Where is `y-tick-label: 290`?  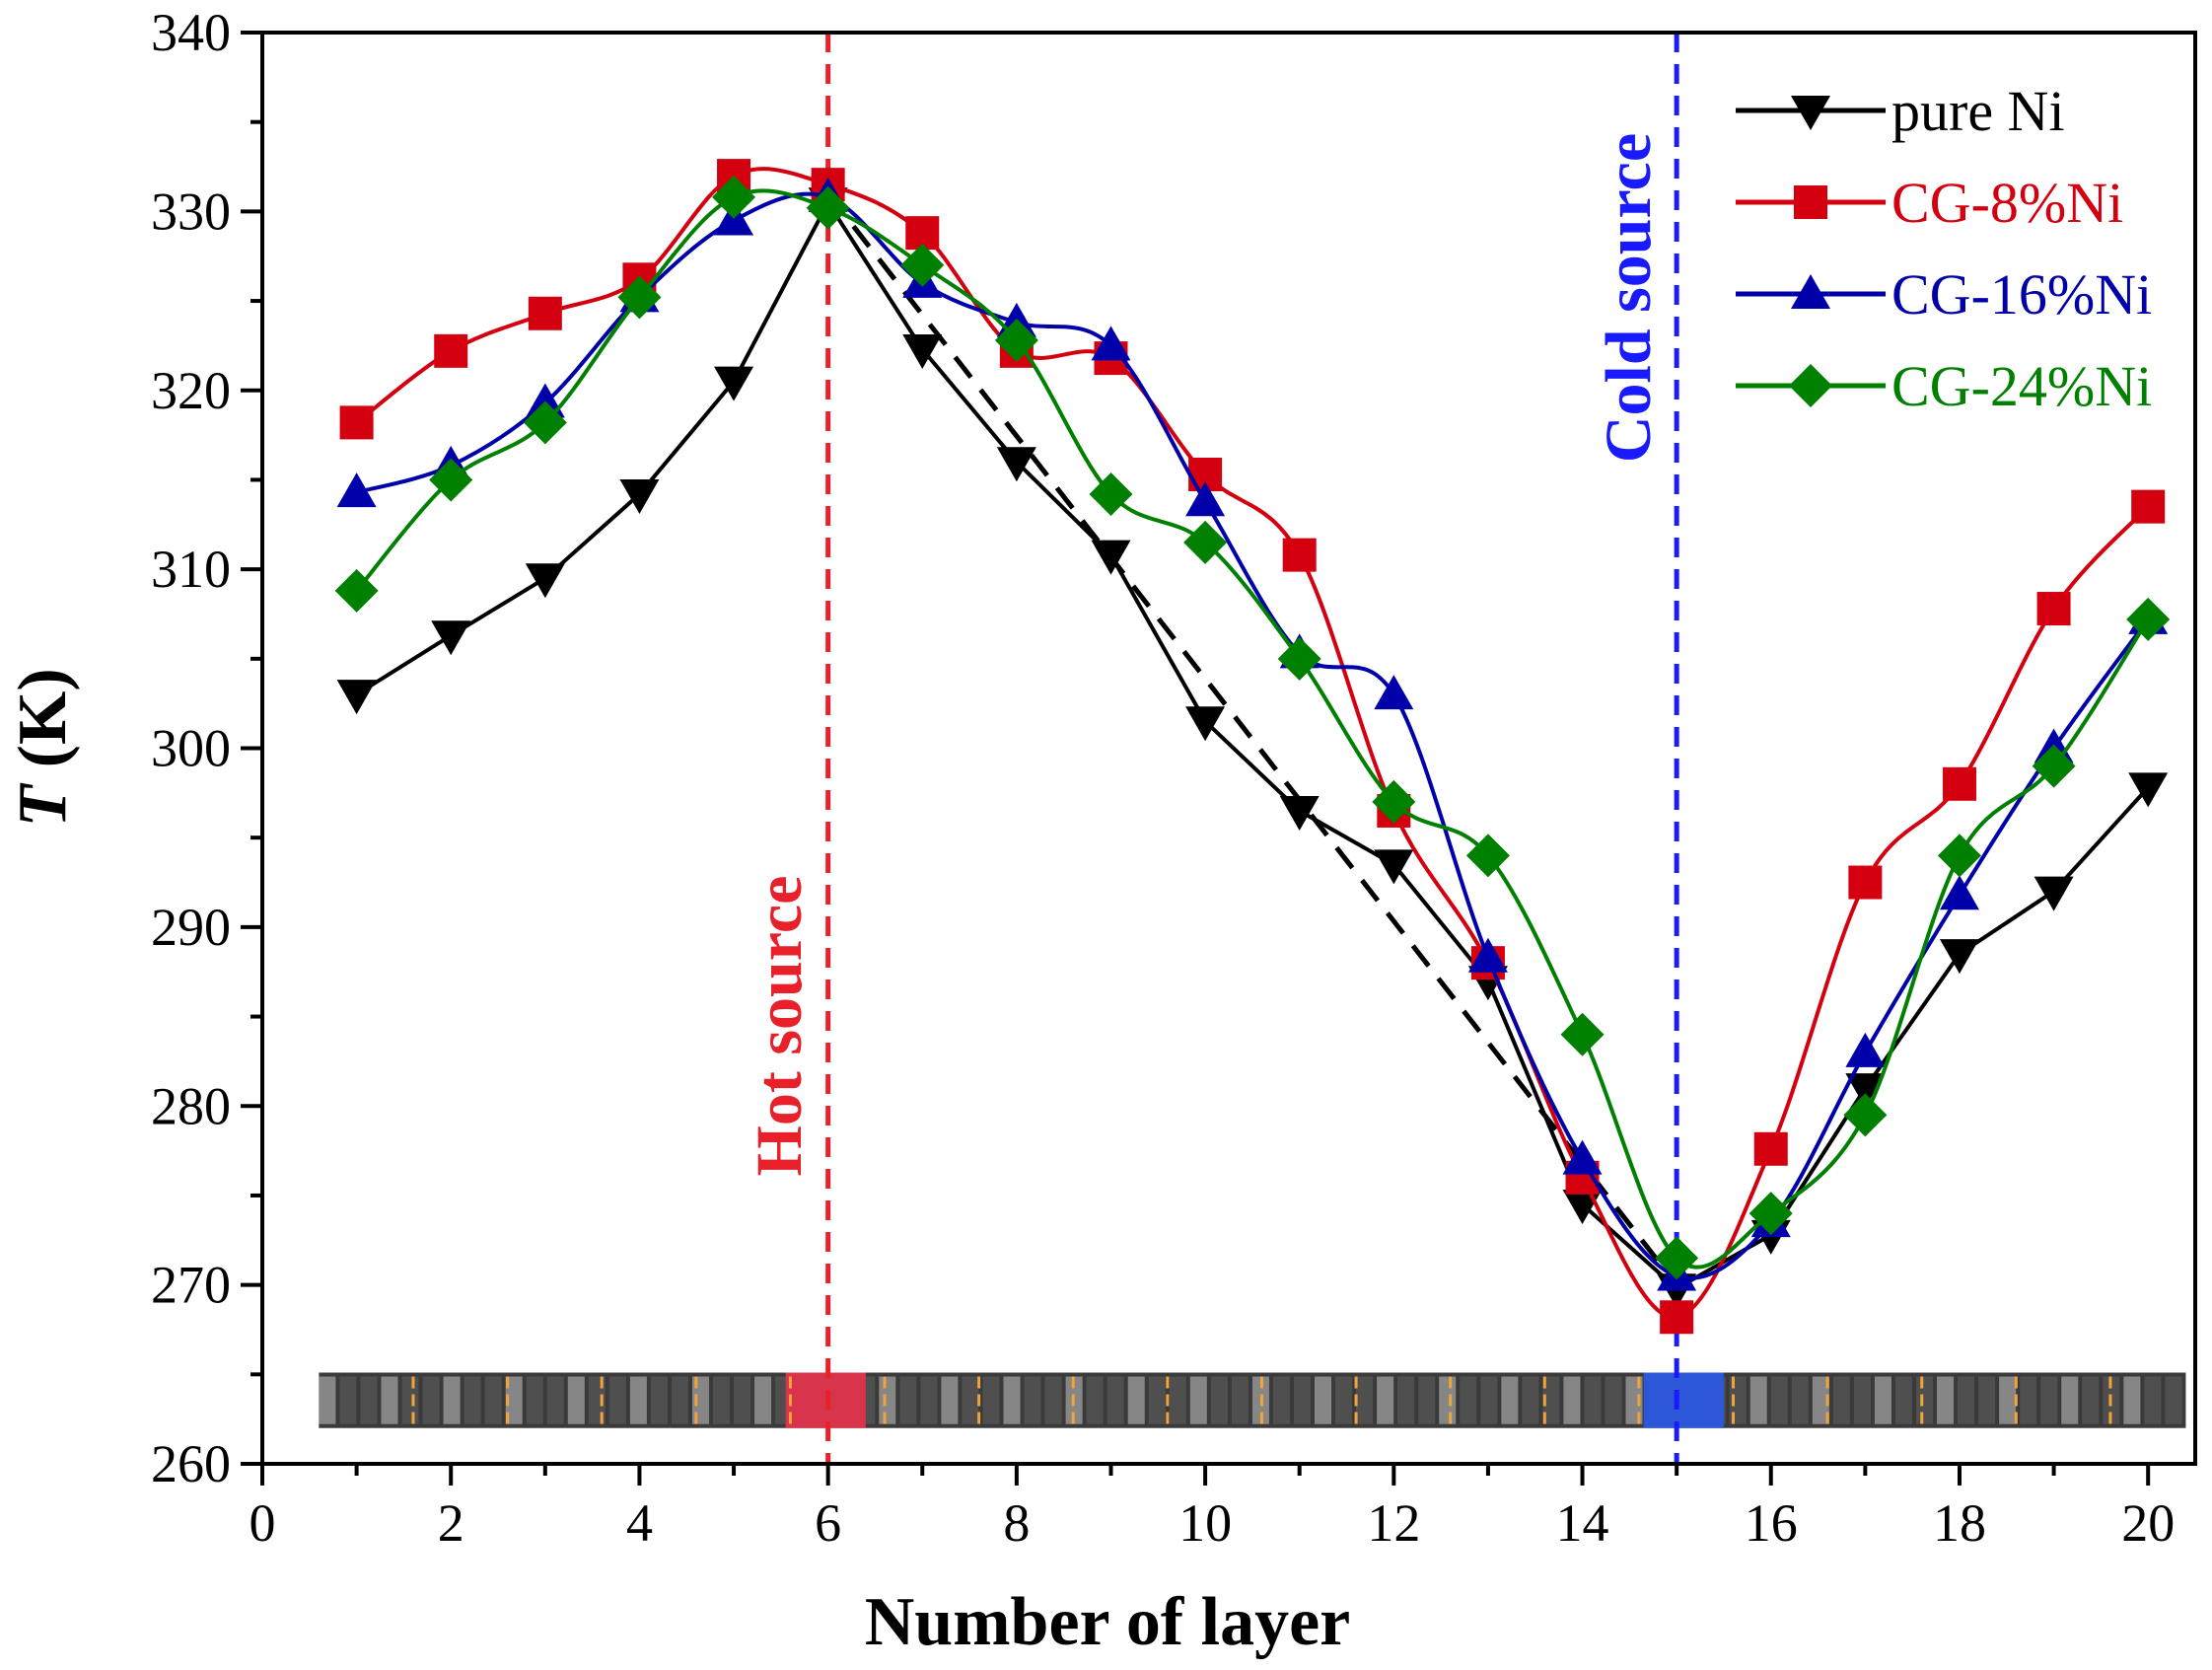
y-tick-label: 290 is located at coordinates (191, 928).